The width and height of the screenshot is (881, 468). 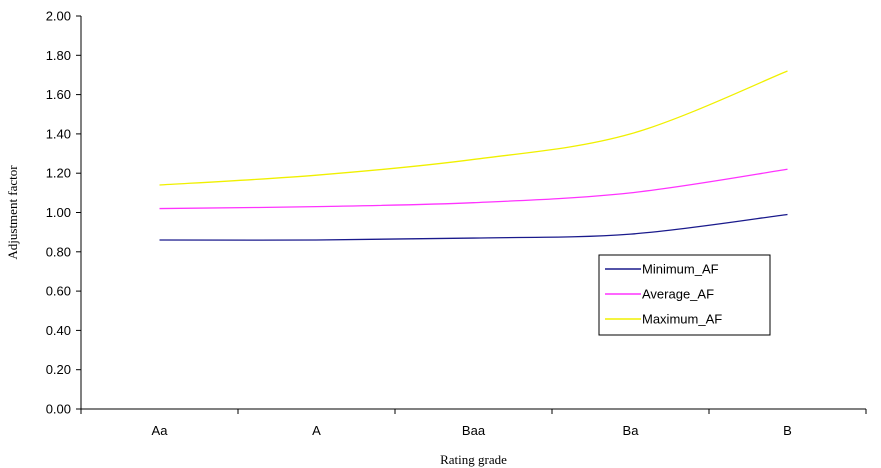 I want to click on y-tick-label: 1.20, so click(x=58, y=173).